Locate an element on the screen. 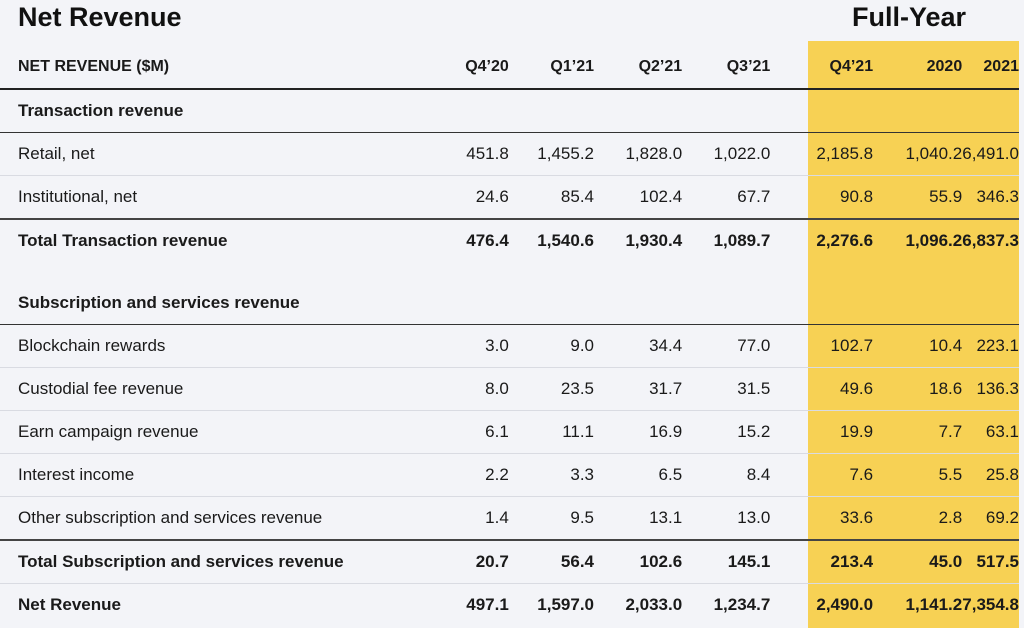  cell-value: 2,490.0 is located at coordinates (845, 604).